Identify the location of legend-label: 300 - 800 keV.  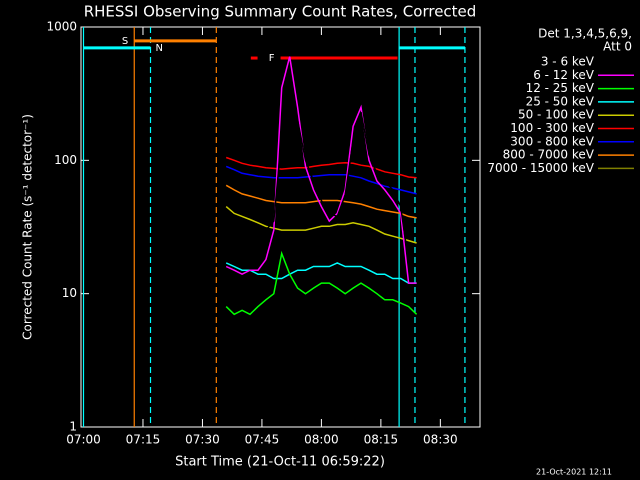
(552, 141).